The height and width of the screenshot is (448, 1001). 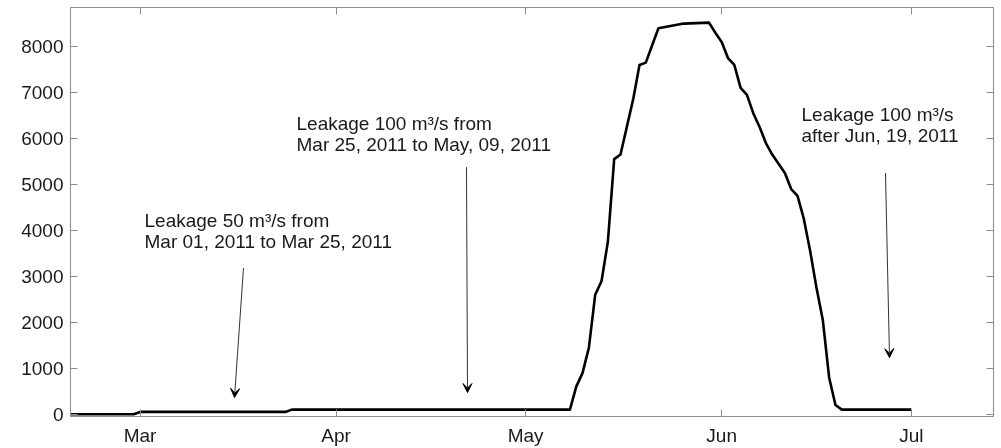 What do you see at coordinates (911, 435) in the screenshot?
I see `x-tick-label: Jul` at bounding box center [911, 435].